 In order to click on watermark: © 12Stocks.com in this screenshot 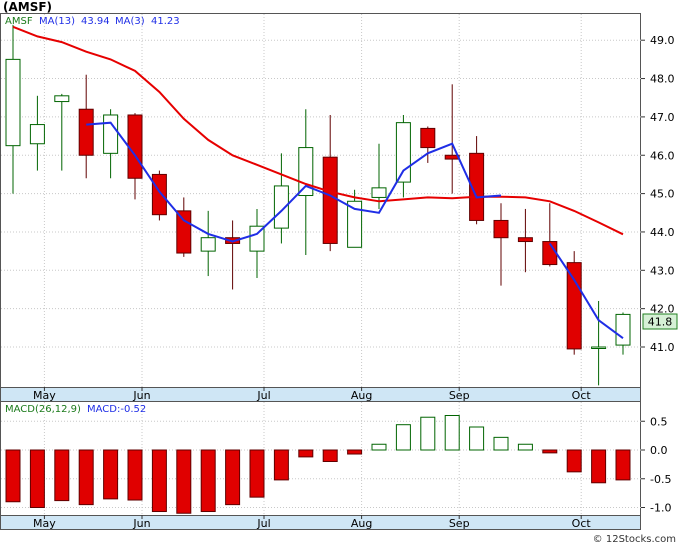, I will do `click(634, 539)`.